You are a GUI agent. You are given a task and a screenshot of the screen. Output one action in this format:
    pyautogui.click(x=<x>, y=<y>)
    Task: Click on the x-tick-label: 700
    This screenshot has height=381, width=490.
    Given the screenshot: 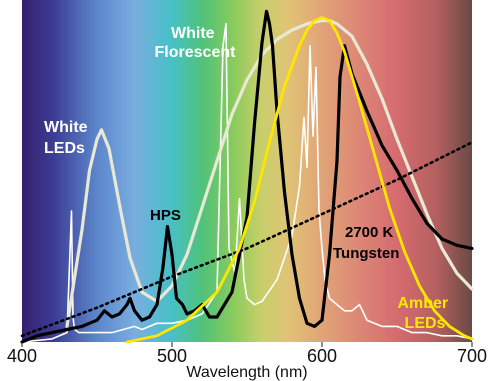 What is the action you would take?
    pyautogui.click(x=472, y=356)
    